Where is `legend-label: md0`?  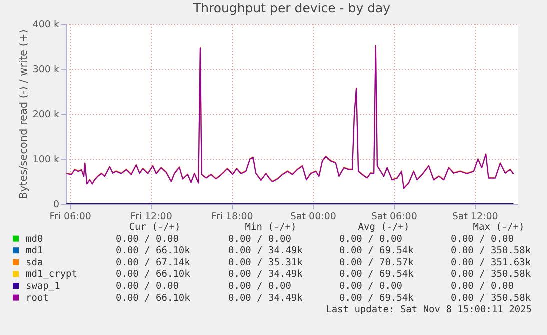 legend-label: md0 is located at coordinates (35, 239).